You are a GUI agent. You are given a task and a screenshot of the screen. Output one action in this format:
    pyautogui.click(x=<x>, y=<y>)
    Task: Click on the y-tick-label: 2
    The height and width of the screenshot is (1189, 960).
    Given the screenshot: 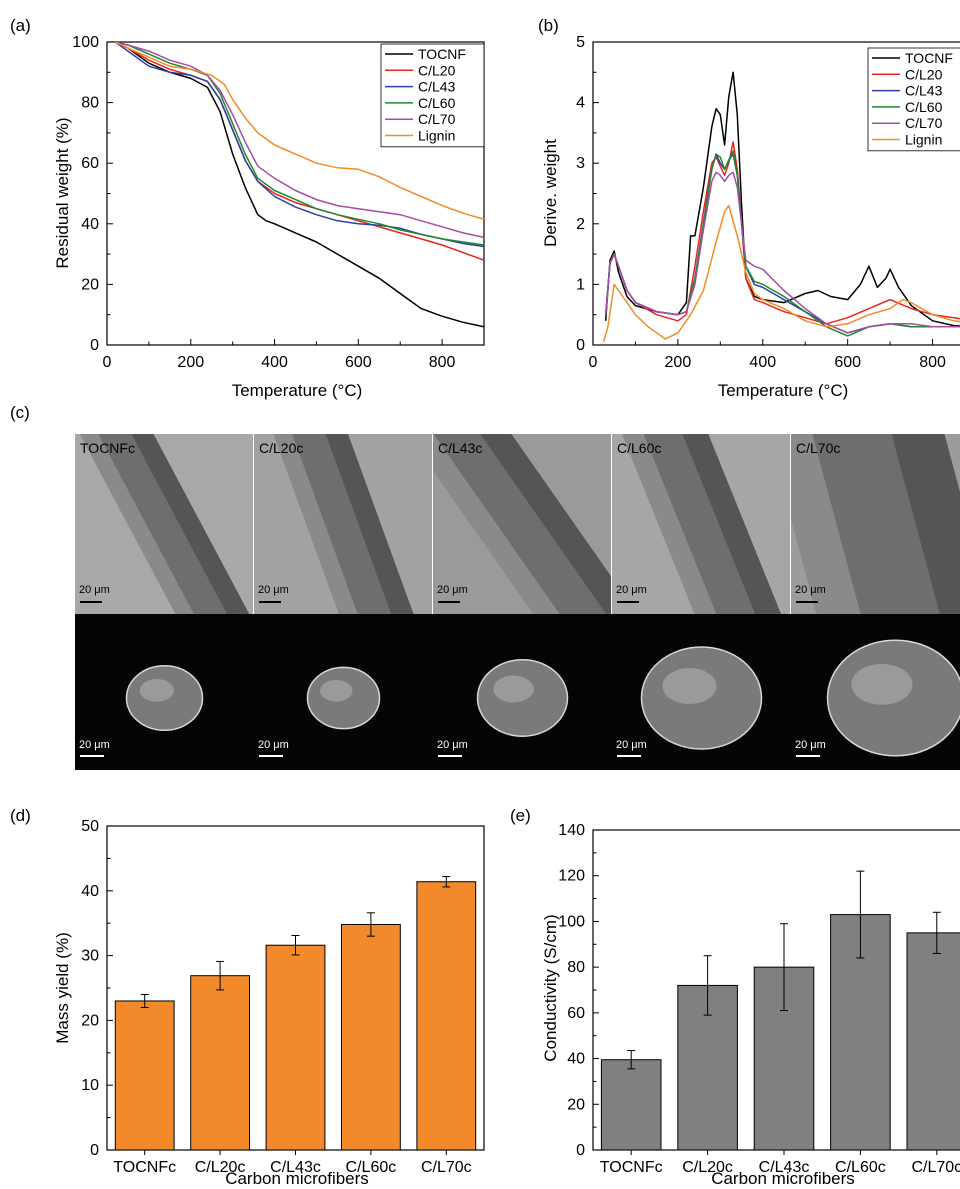 What is the action you would take?
    pyautogui.click(x=580, y=224)
    